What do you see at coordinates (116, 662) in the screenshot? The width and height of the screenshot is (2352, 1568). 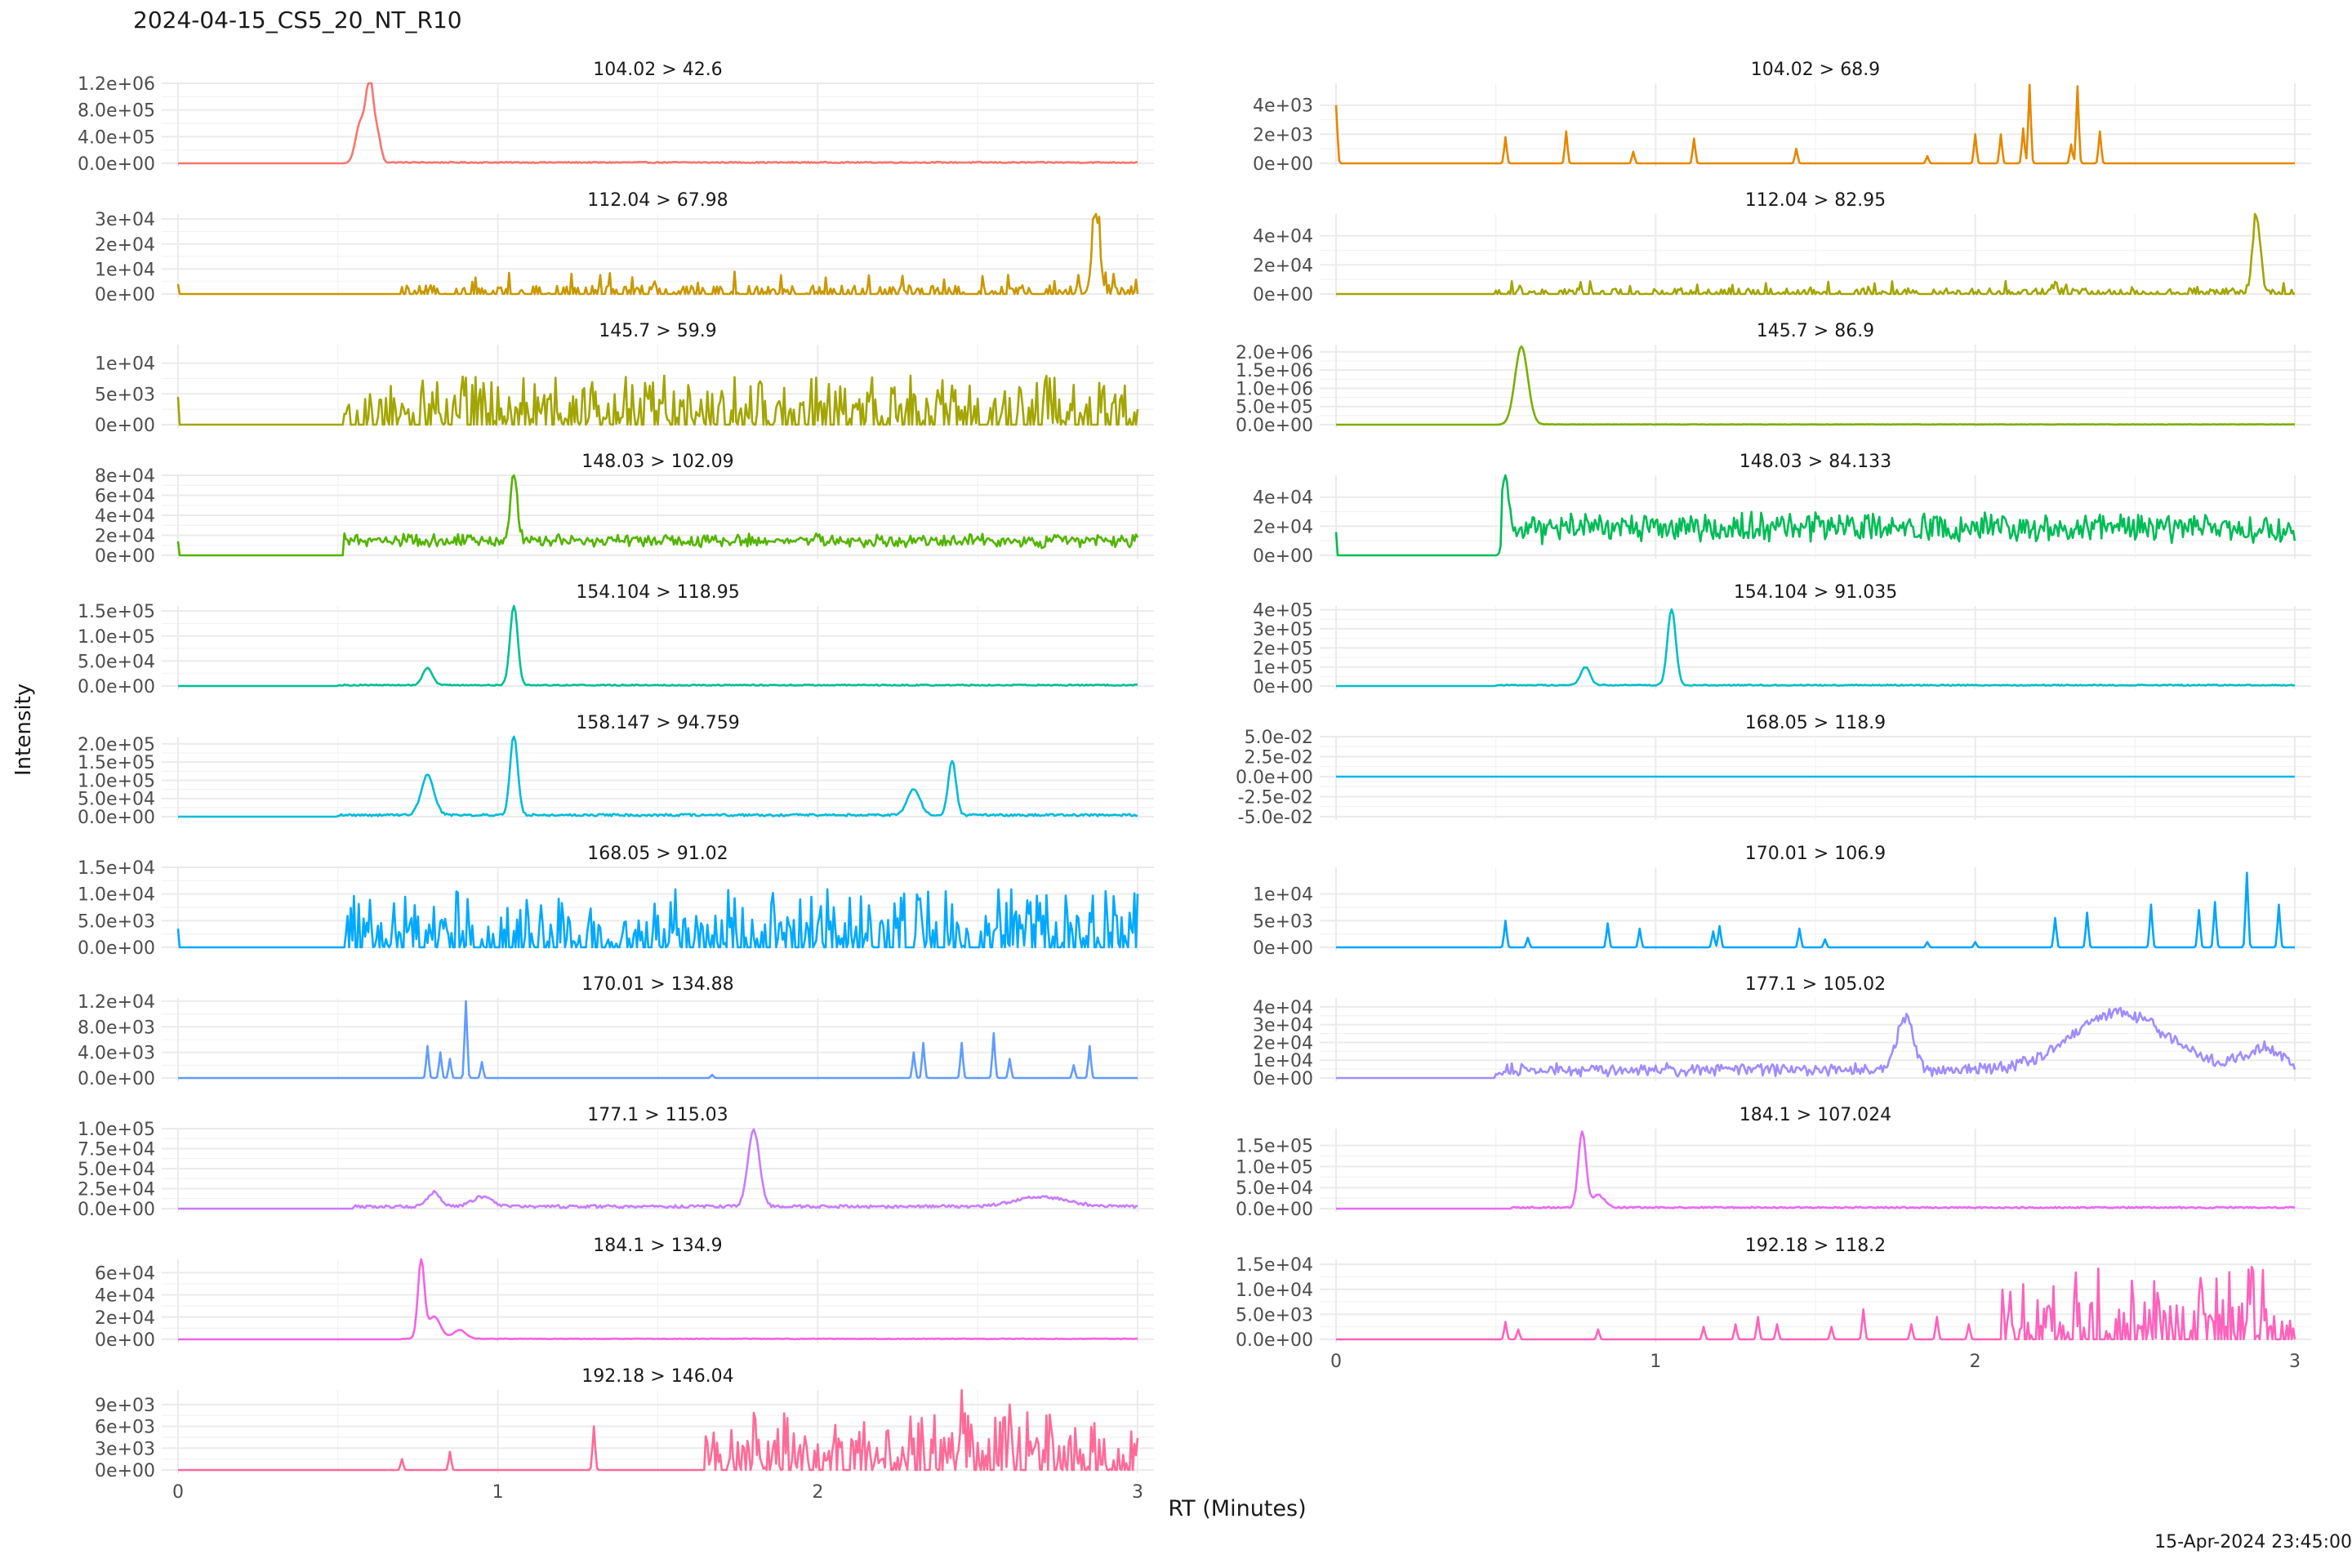 I see `y-tick-label: 5.0e+04` at bounding box center [116, 662].